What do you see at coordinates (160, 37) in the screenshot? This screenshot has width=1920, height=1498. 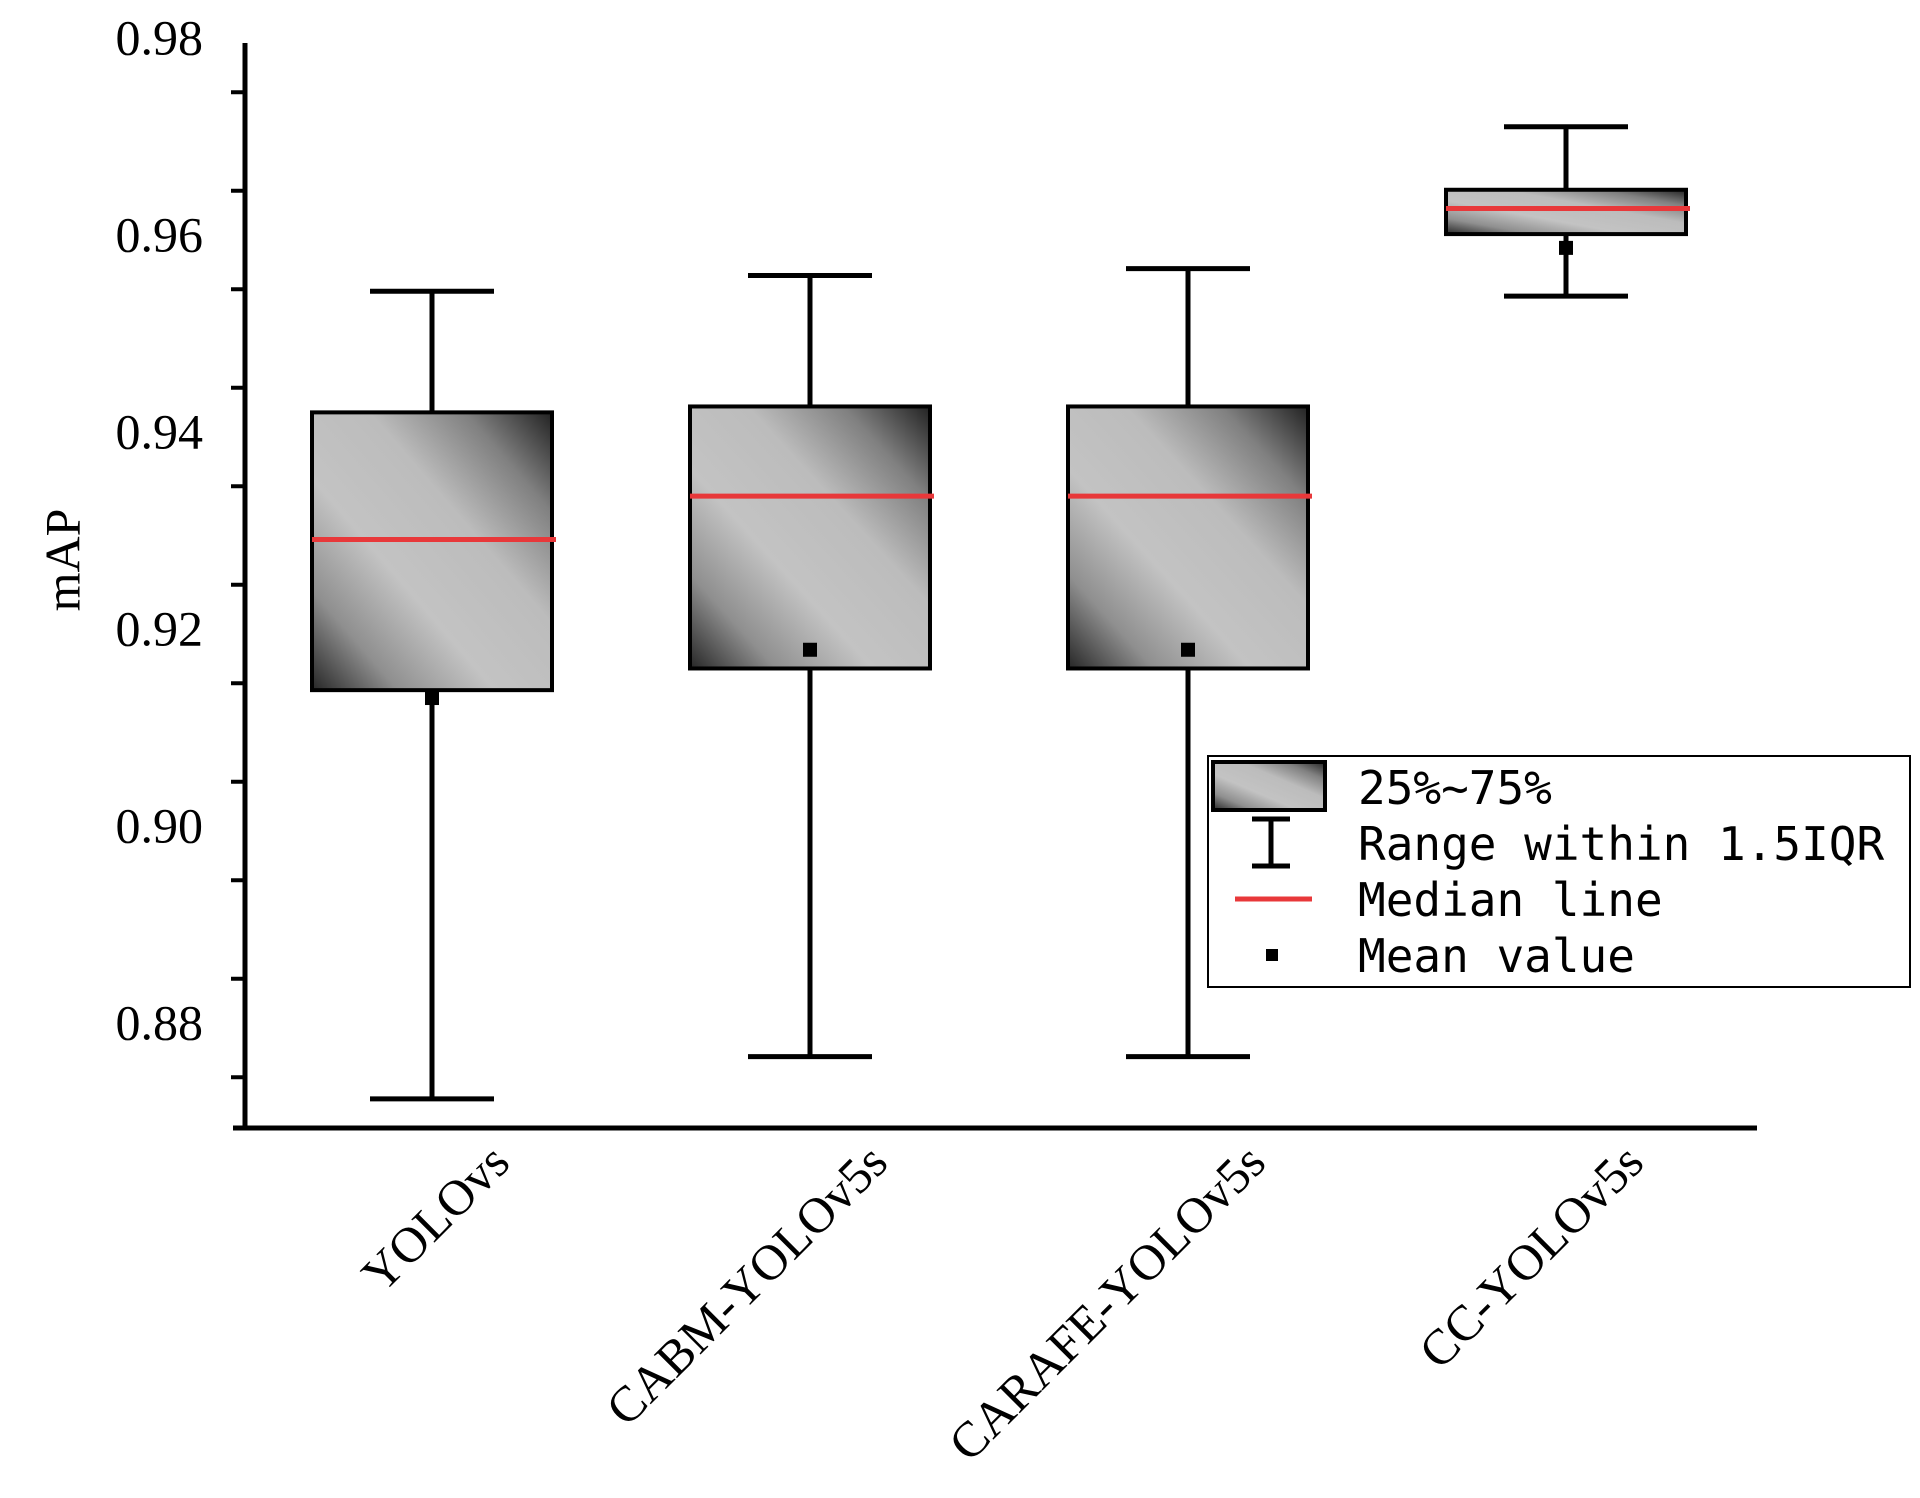 I see `y-tick-label: 0.98` at bounding box center [160, 37].